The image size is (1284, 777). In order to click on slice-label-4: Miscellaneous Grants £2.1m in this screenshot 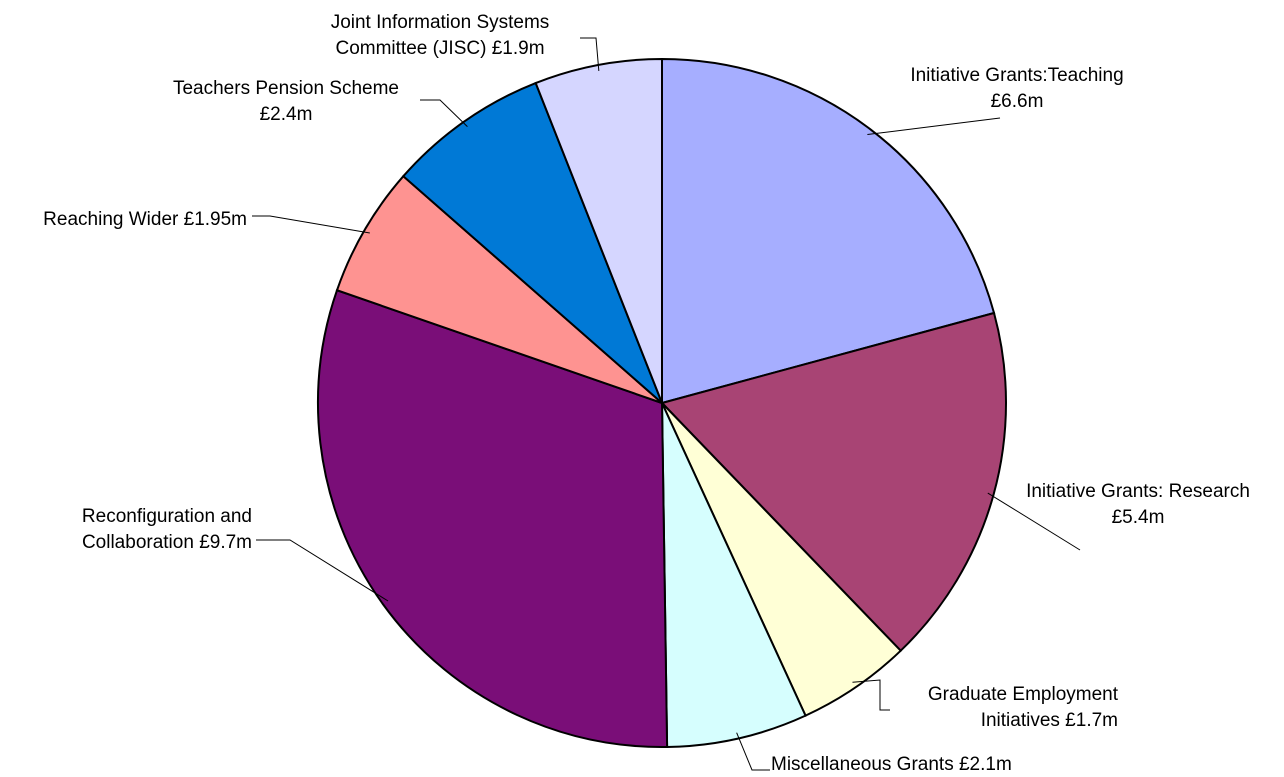, I will do `click(891, 764)`.